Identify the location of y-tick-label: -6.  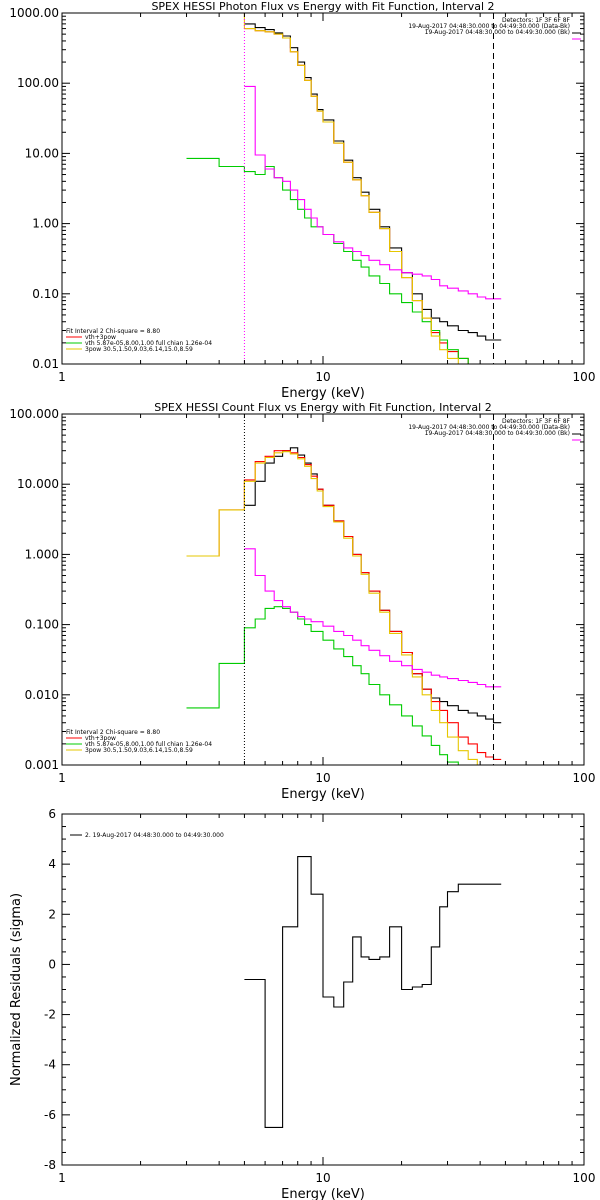
(50, 1115).